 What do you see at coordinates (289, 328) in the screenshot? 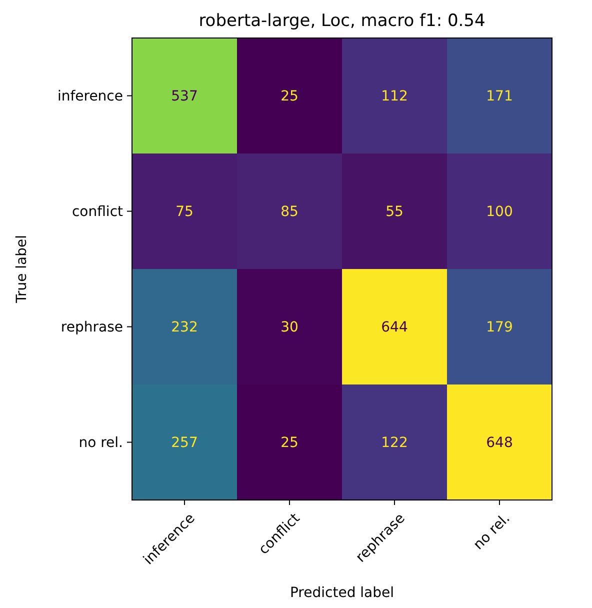
I see `data-label: 30` at bounding box center [289, 328].